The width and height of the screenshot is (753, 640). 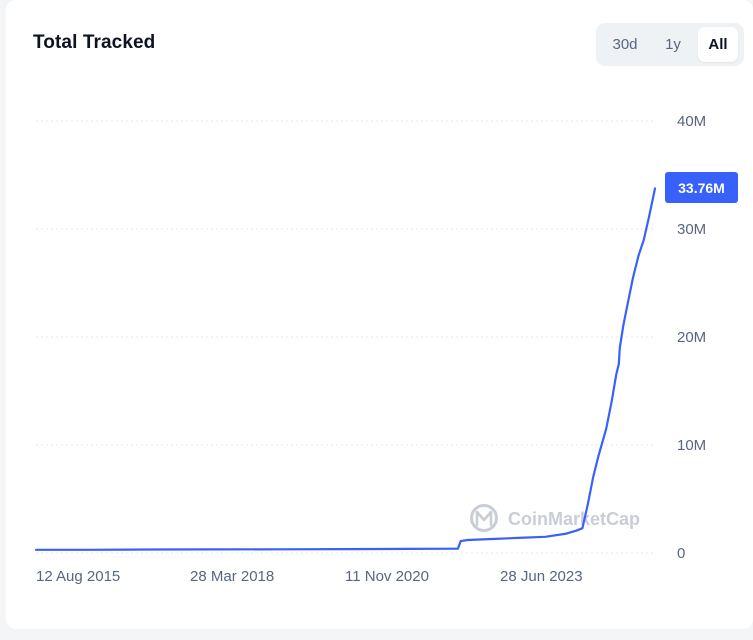 I want to click on range-30d-button: 30d, so click(x=625, y=44).